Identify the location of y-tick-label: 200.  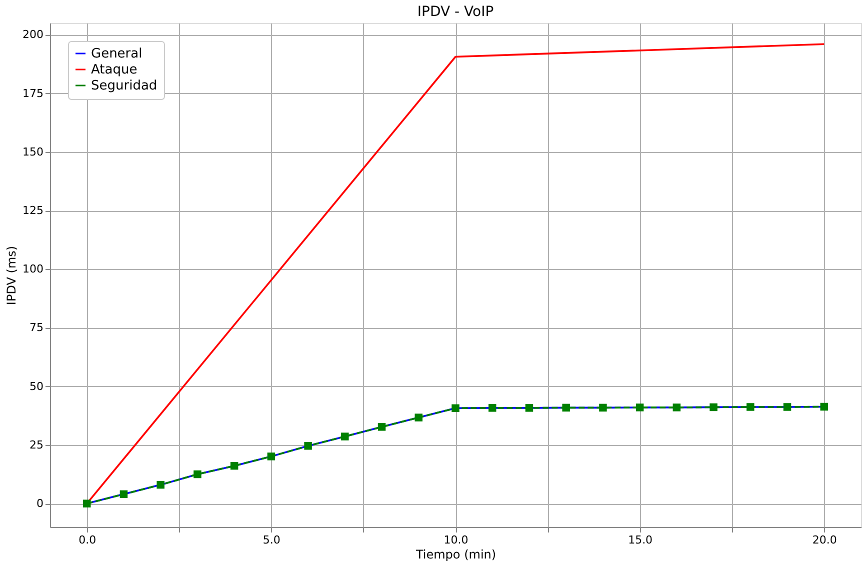
(33, 35).